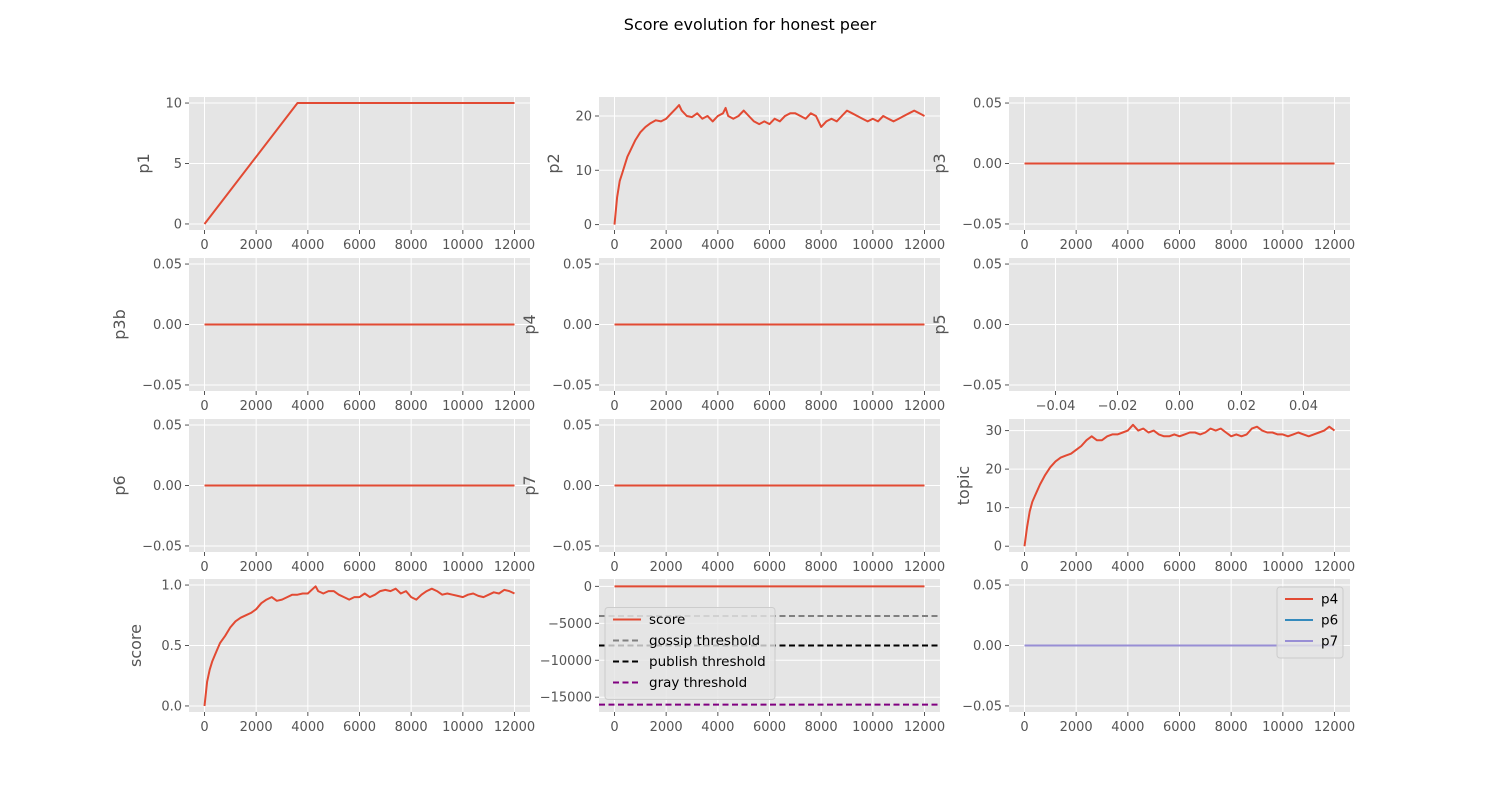 This screenshot has width=1500, height=800. I want to click on legend: p4 p6 p7, so click(1310, 622).